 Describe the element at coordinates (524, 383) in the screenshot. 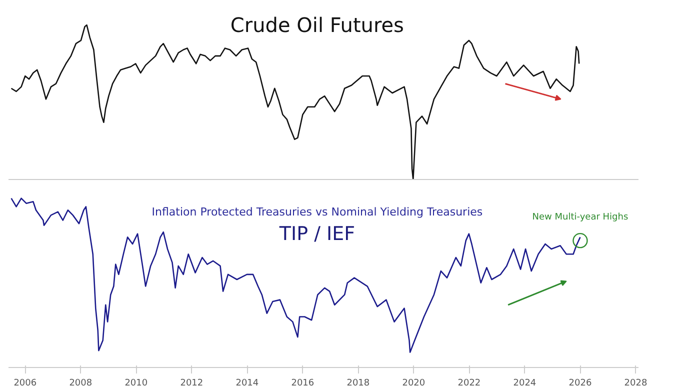

I see `x-tick-label: 2024` at that location.